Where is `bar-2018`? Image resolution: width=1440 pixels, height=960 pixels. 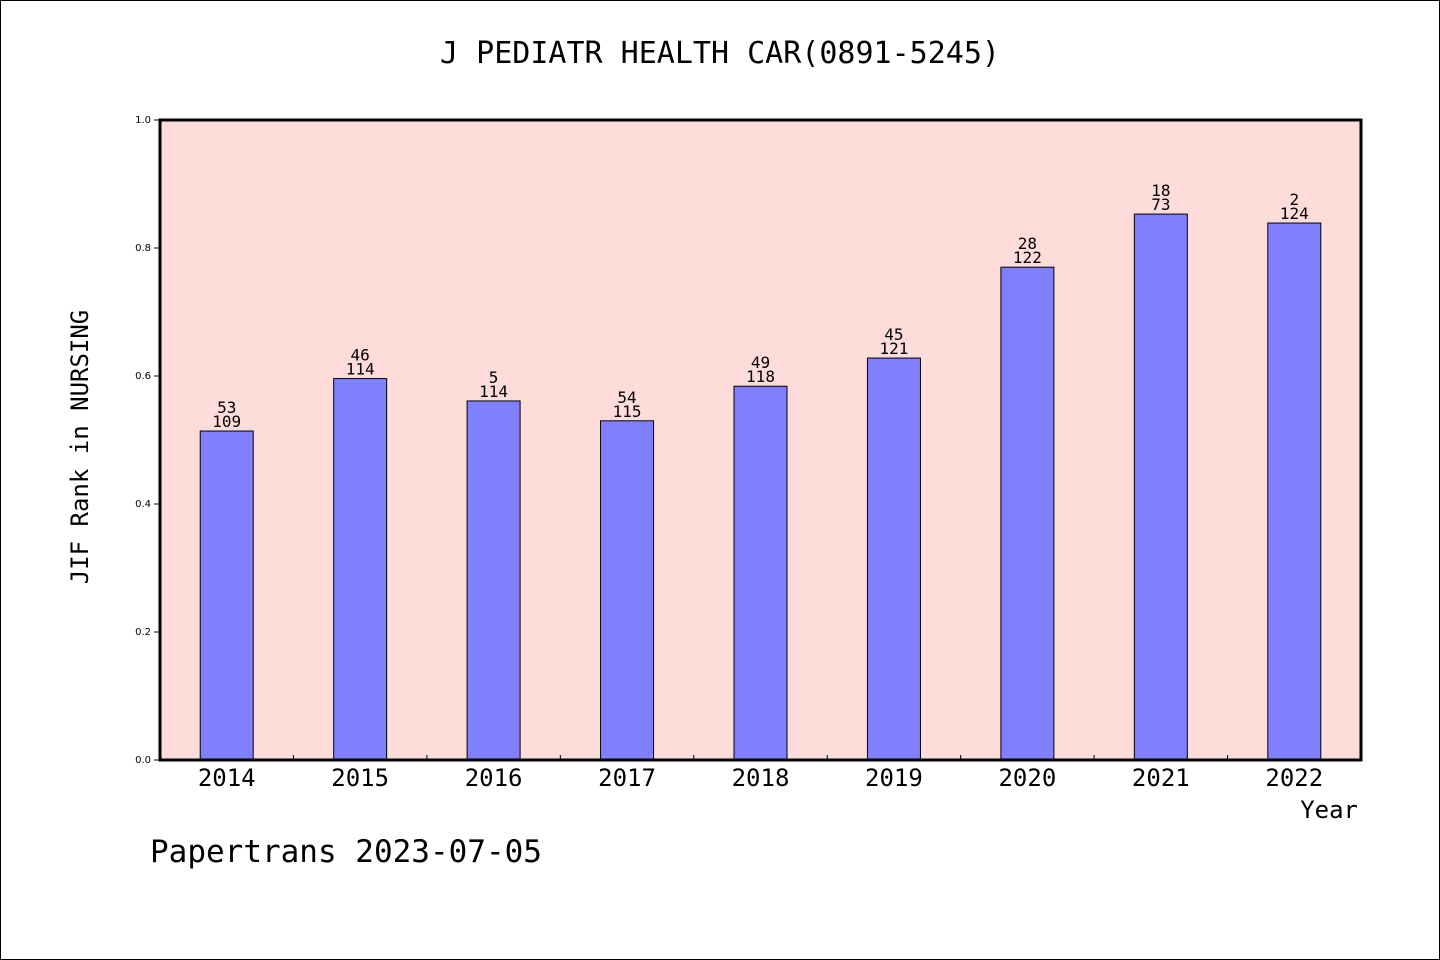 bar-2018 is located at coordinates (760, 573).